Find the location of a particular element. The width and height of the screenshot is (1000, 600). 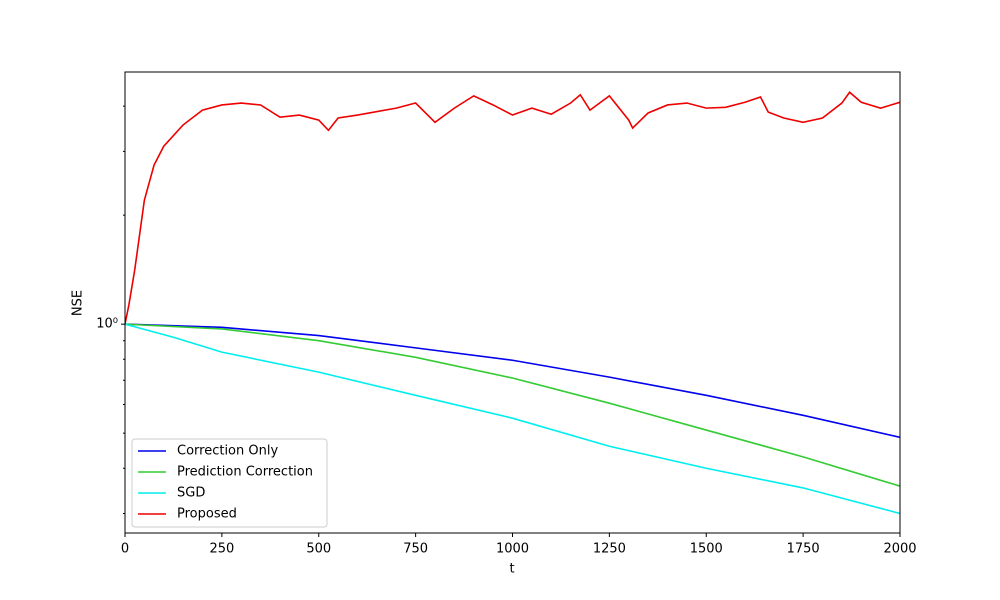

x-tick-label: 250 is located at coordinates (221, 549).